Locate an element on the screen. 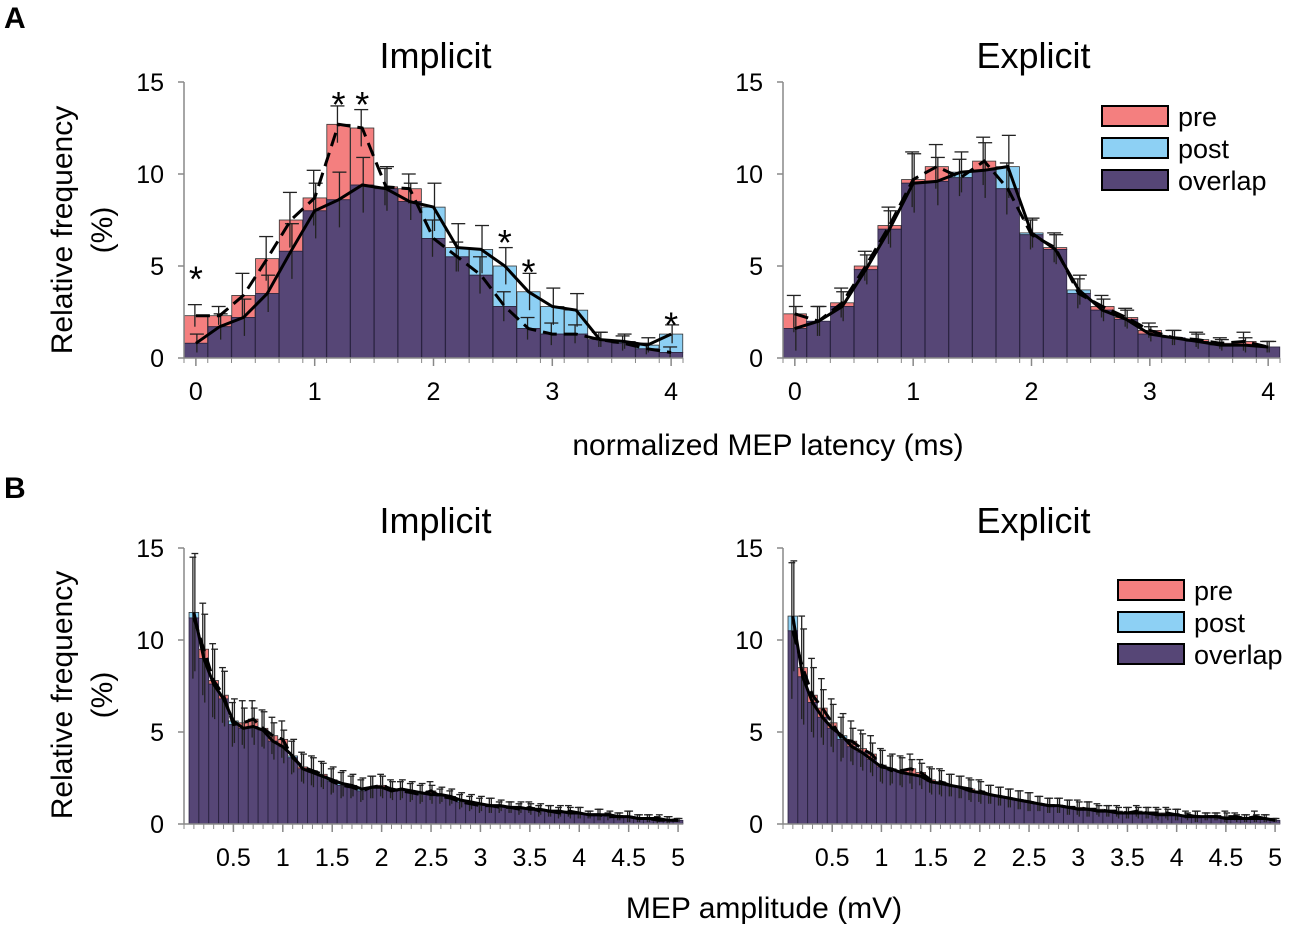 The image size is (1300, 939). y-axis-label-a-line1: Relative frequency is located at coordinates (62, 230).